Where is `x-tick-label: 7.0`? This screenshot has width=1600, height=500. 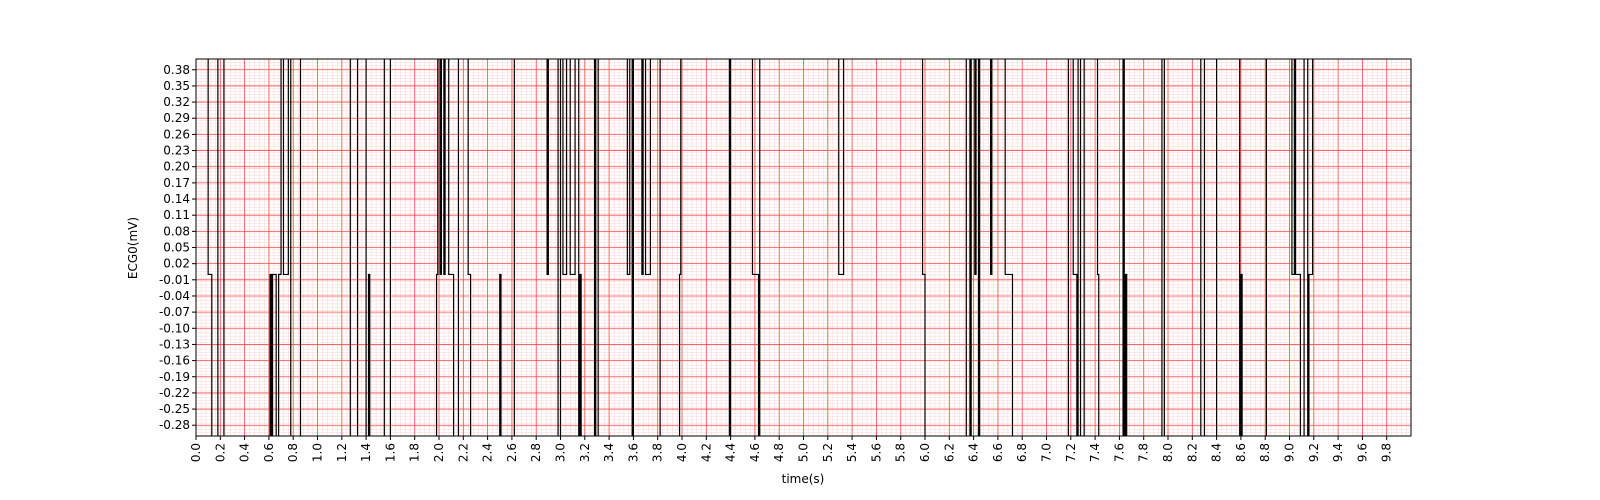 x-tick-label: 7.0 is located at coordinates (1047, 452).